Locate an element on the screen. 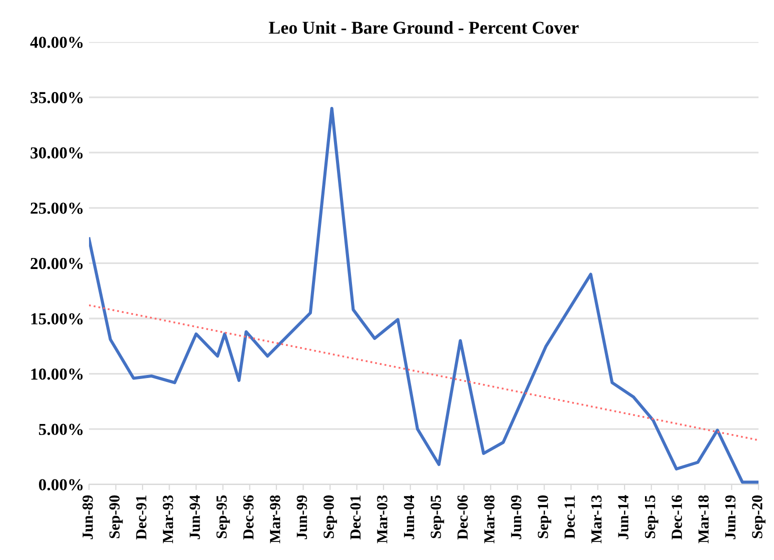  x-tick-label: Jun-14 is located at coordinates (623, 517).